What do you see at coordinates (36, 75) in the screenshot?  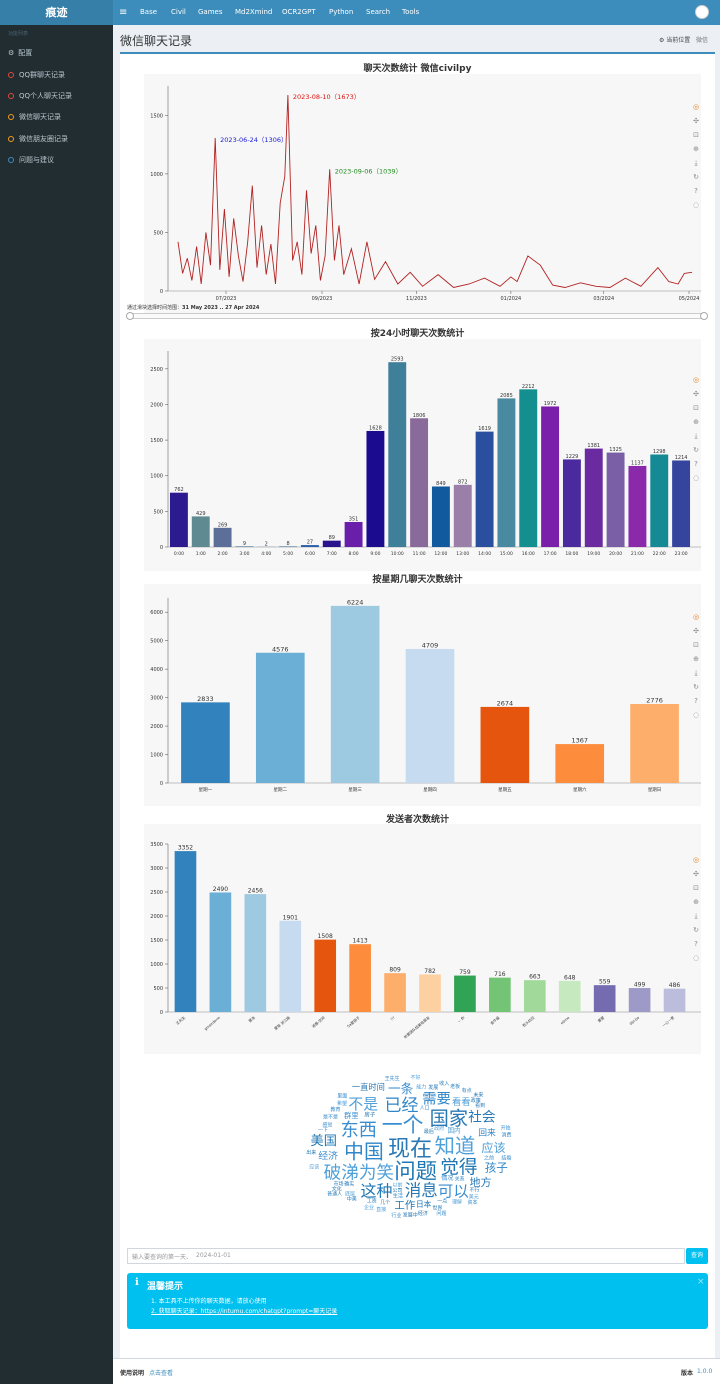 I see `sidebar-item-qq-group: QQ群聊天记录` at bounding box center [36, 75].